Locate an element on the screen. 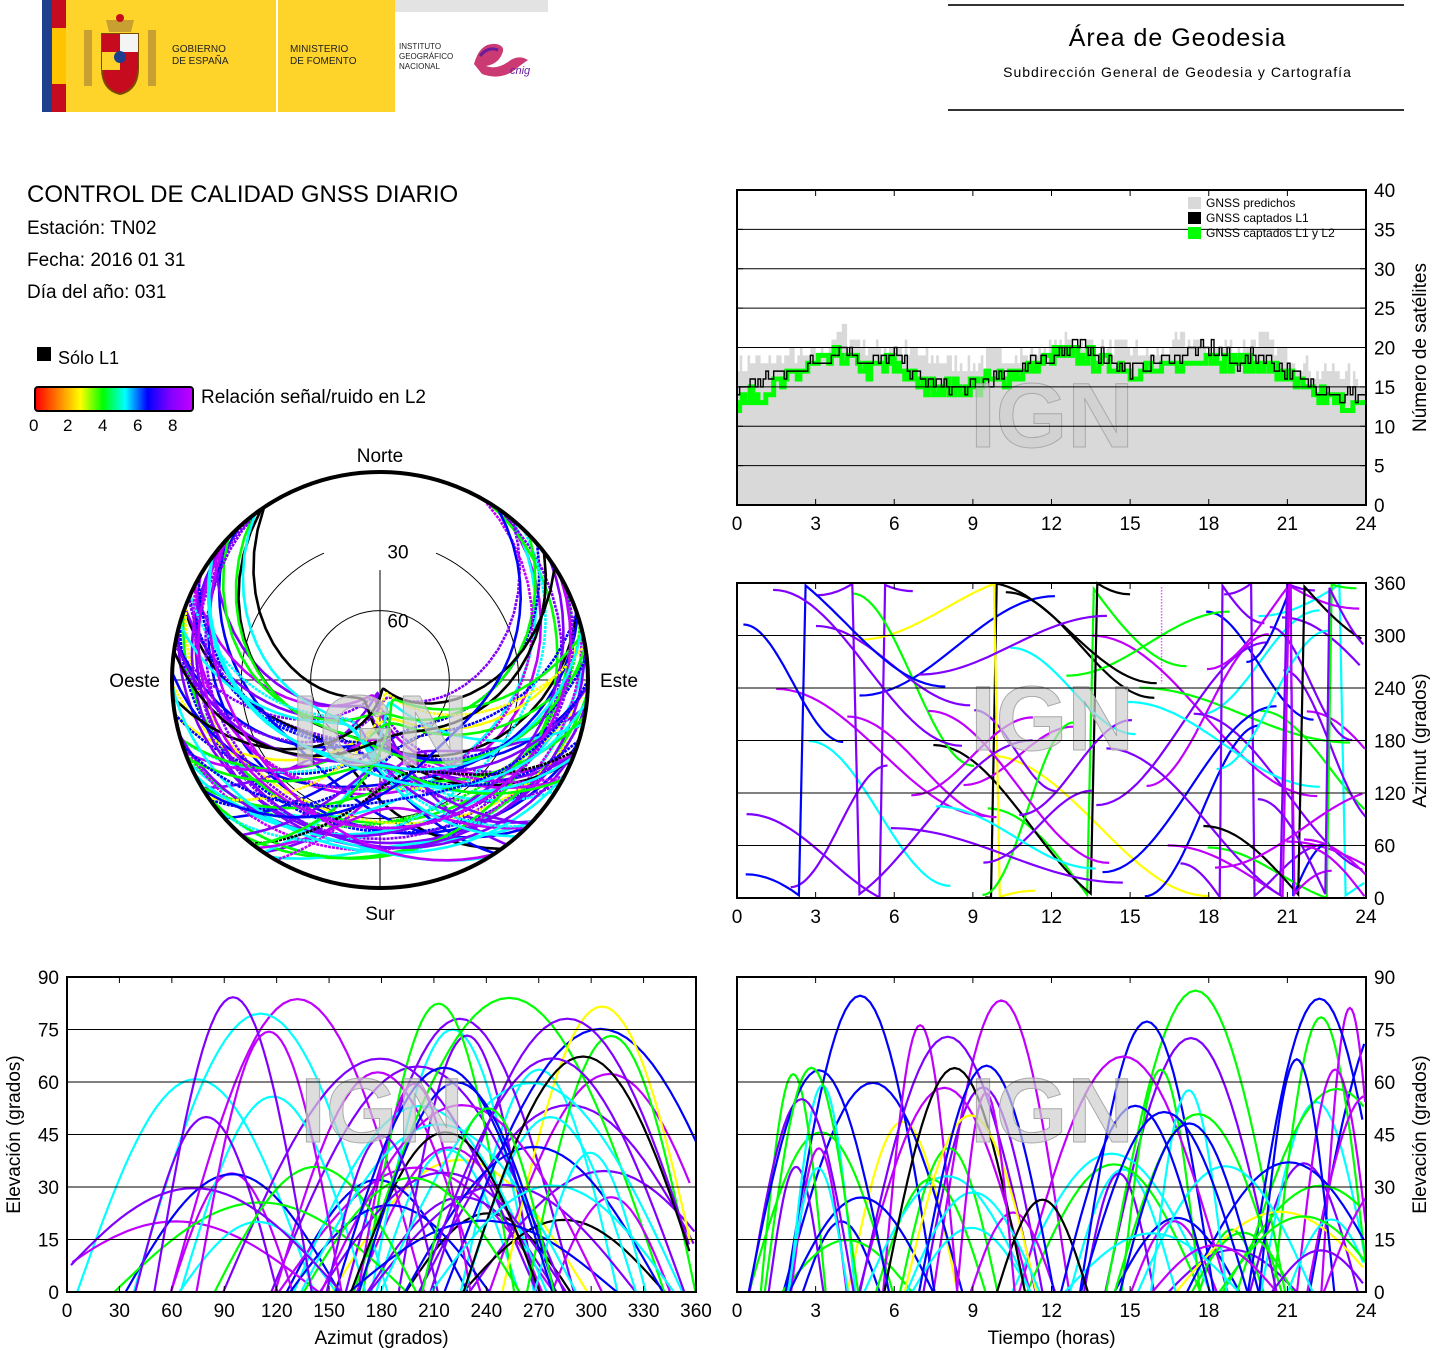 The height and width of the screenshot is (1350, 1445). x-tick-label: 90 is located at coordinates (224, 1311).